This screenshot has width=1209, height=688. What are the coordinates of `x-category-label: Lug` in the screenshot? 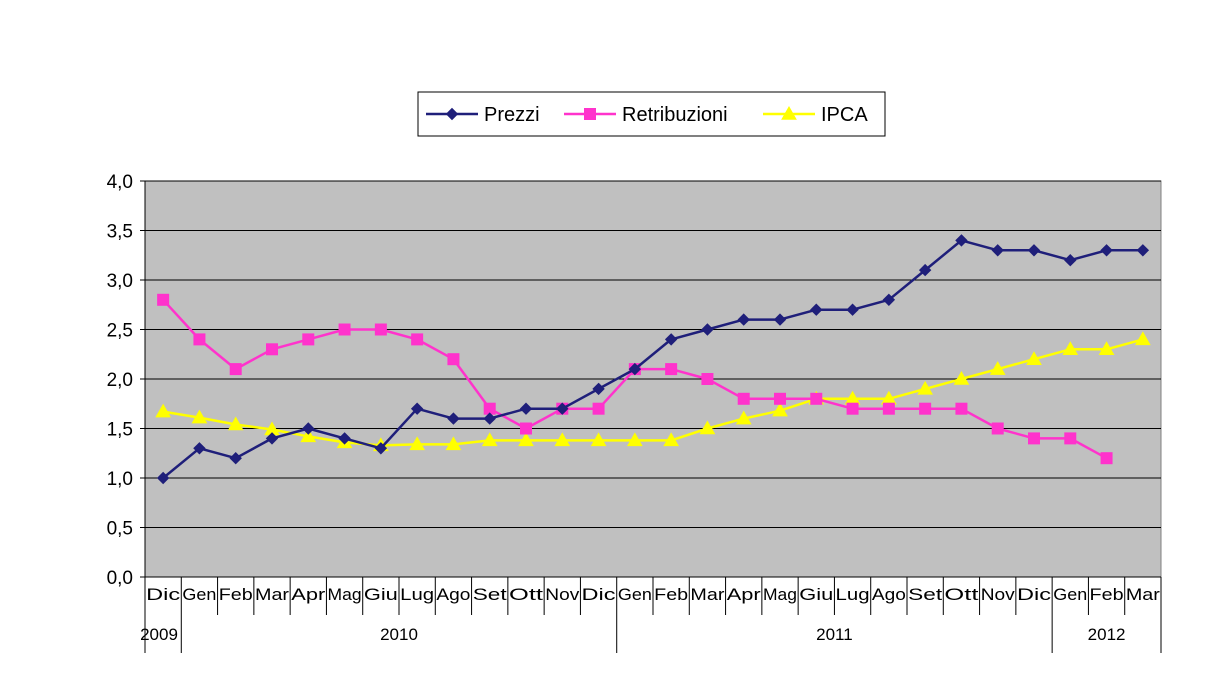 It's located at (417, 594).